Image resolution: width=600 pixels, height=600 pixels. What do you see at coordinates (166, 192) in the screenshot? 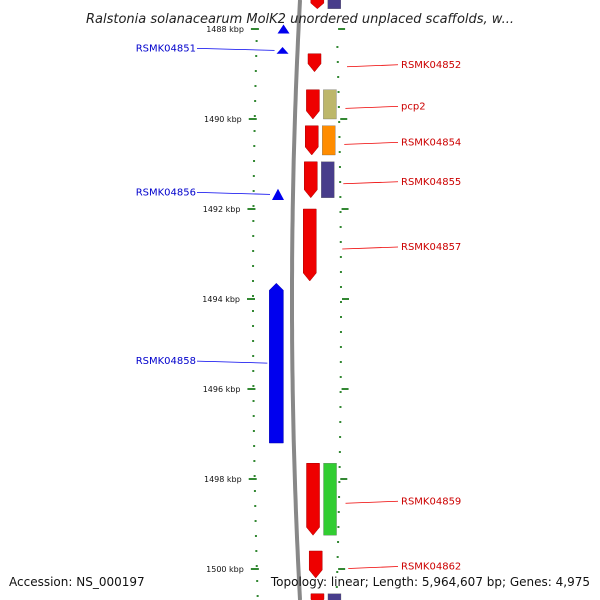
I see `gene-label-RSMK04856: RSMK04856` at bounding box center [166, 192].